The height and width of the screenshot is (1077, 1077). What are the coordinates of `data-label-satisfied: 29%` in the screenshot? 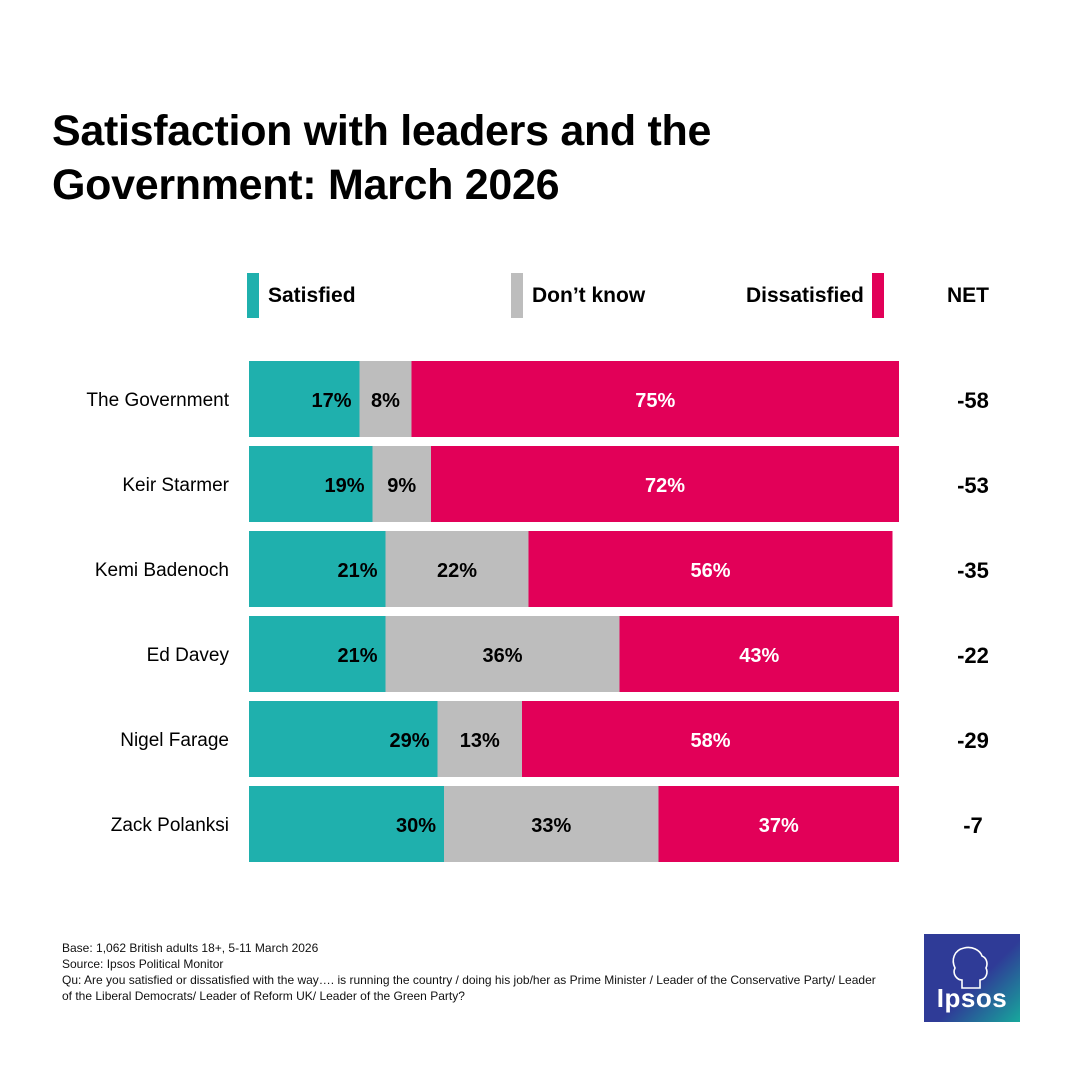 It's located at (409, 741).